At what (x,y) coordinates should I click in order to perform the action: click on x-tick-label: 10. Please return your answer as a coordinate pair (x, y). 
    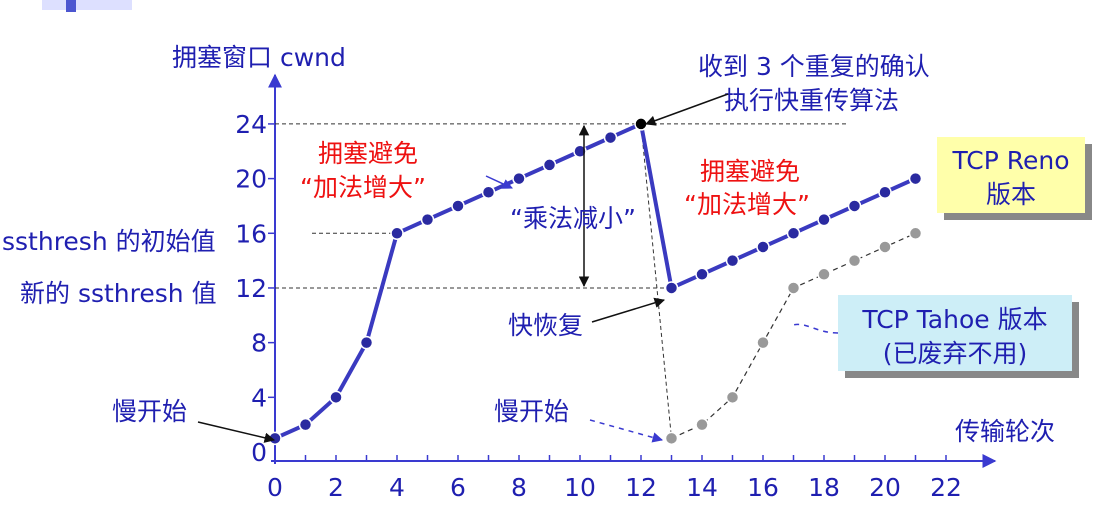
    Looking at the image, I should click on (580, 487).